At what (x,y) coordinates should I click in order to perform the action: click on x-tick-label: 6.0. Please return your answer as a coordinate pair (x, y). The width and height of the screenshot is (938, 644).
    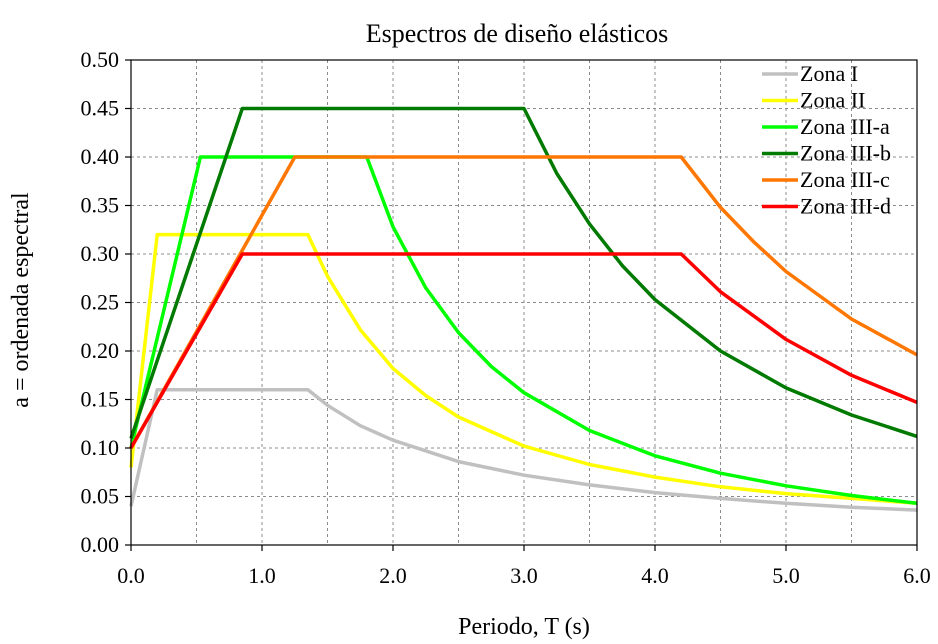
    Looking at the image, I should click on (917, 575).